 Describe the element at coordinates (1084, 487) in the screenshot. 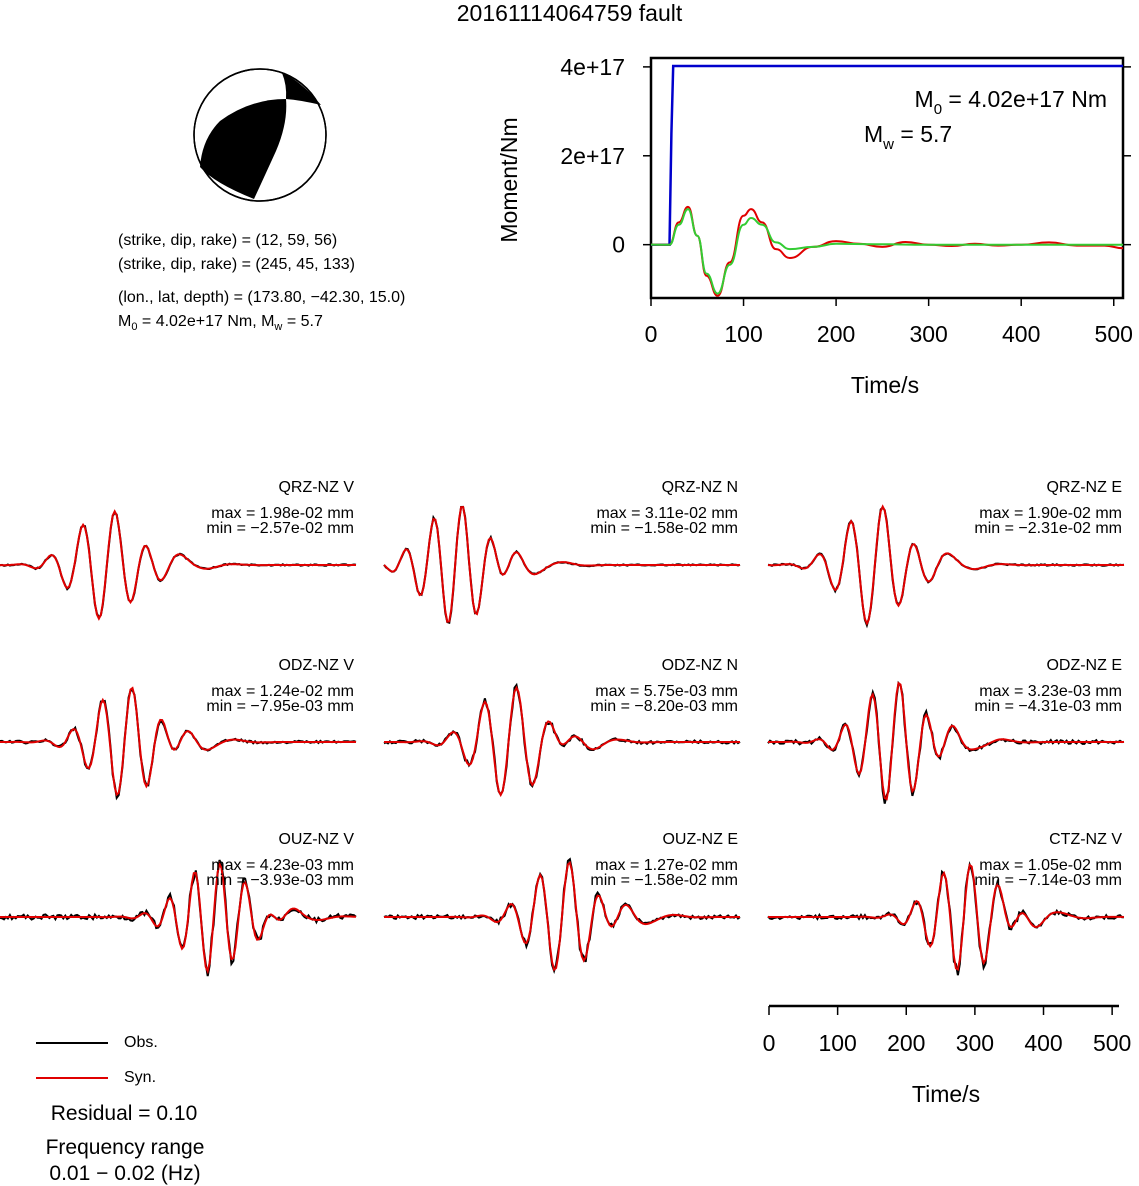

I see `waveform-station-label: QRZ-NZ E` at that location.